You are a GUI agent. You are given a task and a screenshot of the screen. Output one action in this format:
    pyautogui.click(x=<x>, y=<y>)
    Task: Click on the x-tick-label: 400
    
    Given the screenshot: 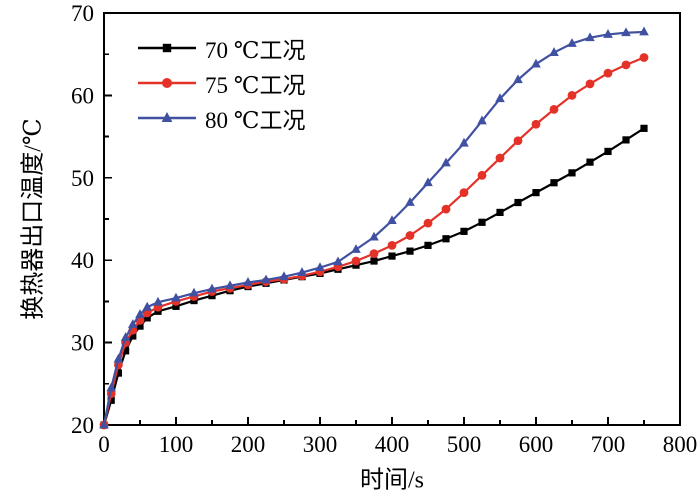 What is the action you would take?
    pyautogui.click(x=392, y=444)
    